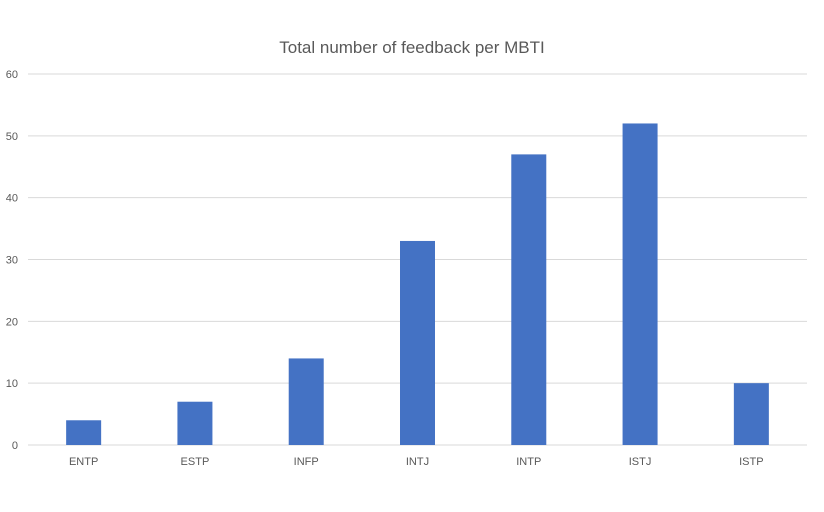  What do you see at coordinates (12, 137) in the screenshot?
I see `y-tick-label: 50` at bounding box center [12, 137].